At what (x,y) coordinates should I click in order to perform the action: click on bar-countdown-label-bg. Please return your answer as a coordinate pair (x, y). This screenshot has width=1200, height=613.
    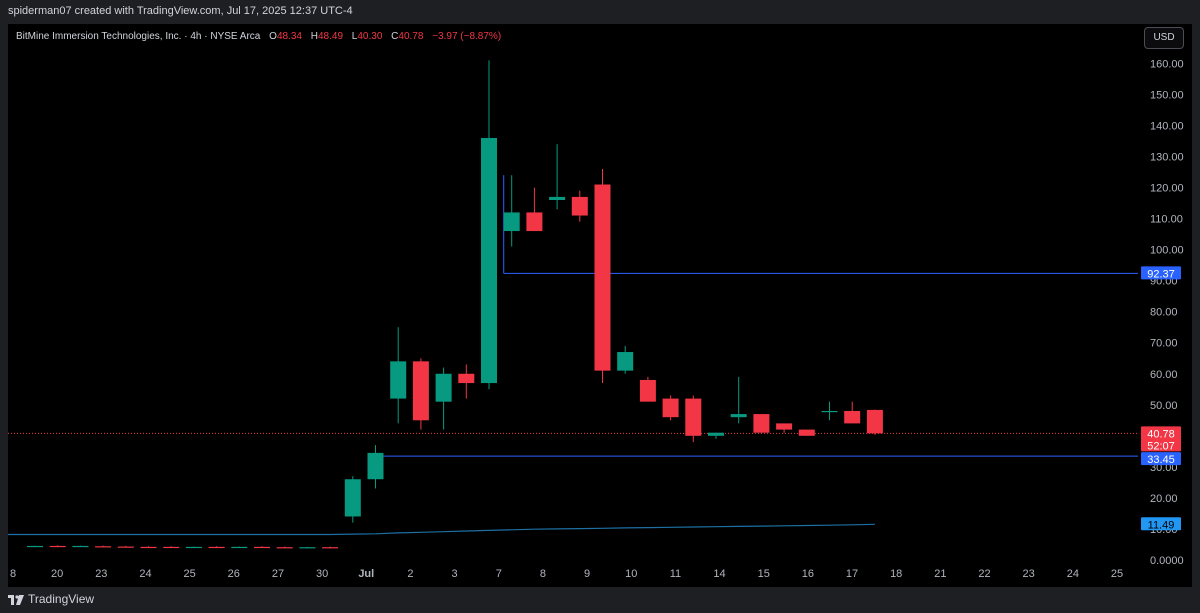
    Looking at the image, I should click on (1161, 445).